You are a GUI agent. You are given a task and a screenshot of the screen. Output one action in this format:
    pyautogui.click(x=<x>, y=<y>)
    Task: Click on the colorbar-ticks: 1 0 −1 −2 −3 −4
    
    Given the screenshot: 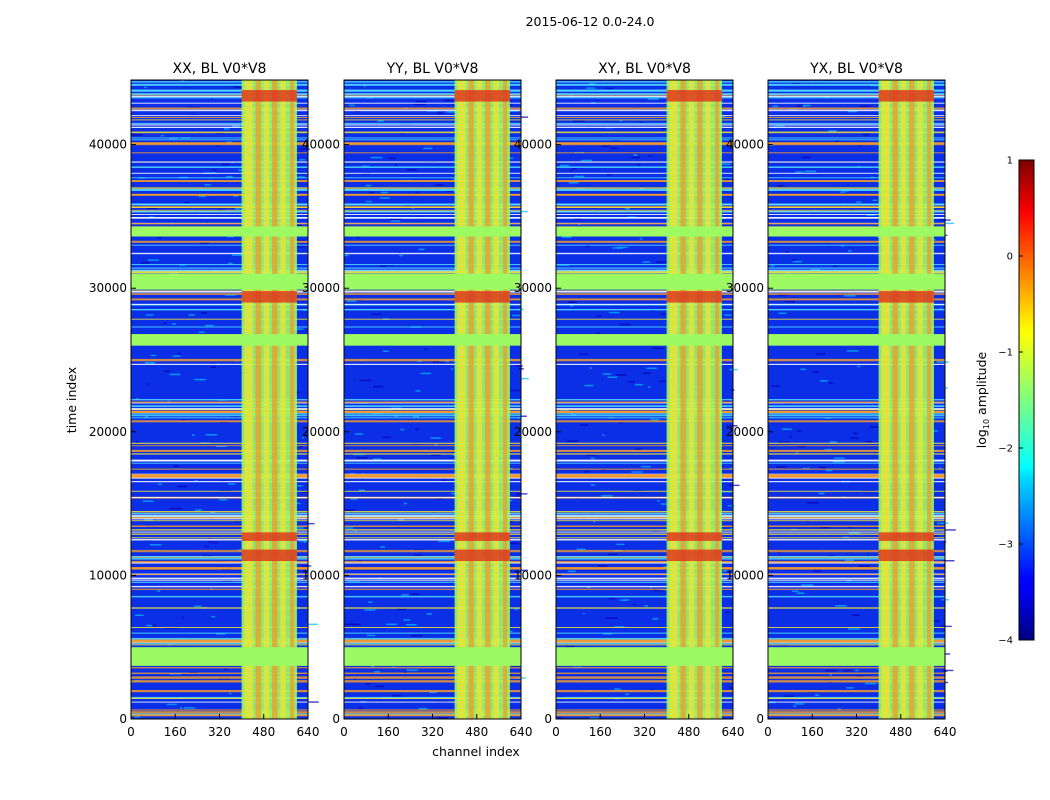 What is the action you would take?
    pyautogui.click(x=1010, y=401)
    